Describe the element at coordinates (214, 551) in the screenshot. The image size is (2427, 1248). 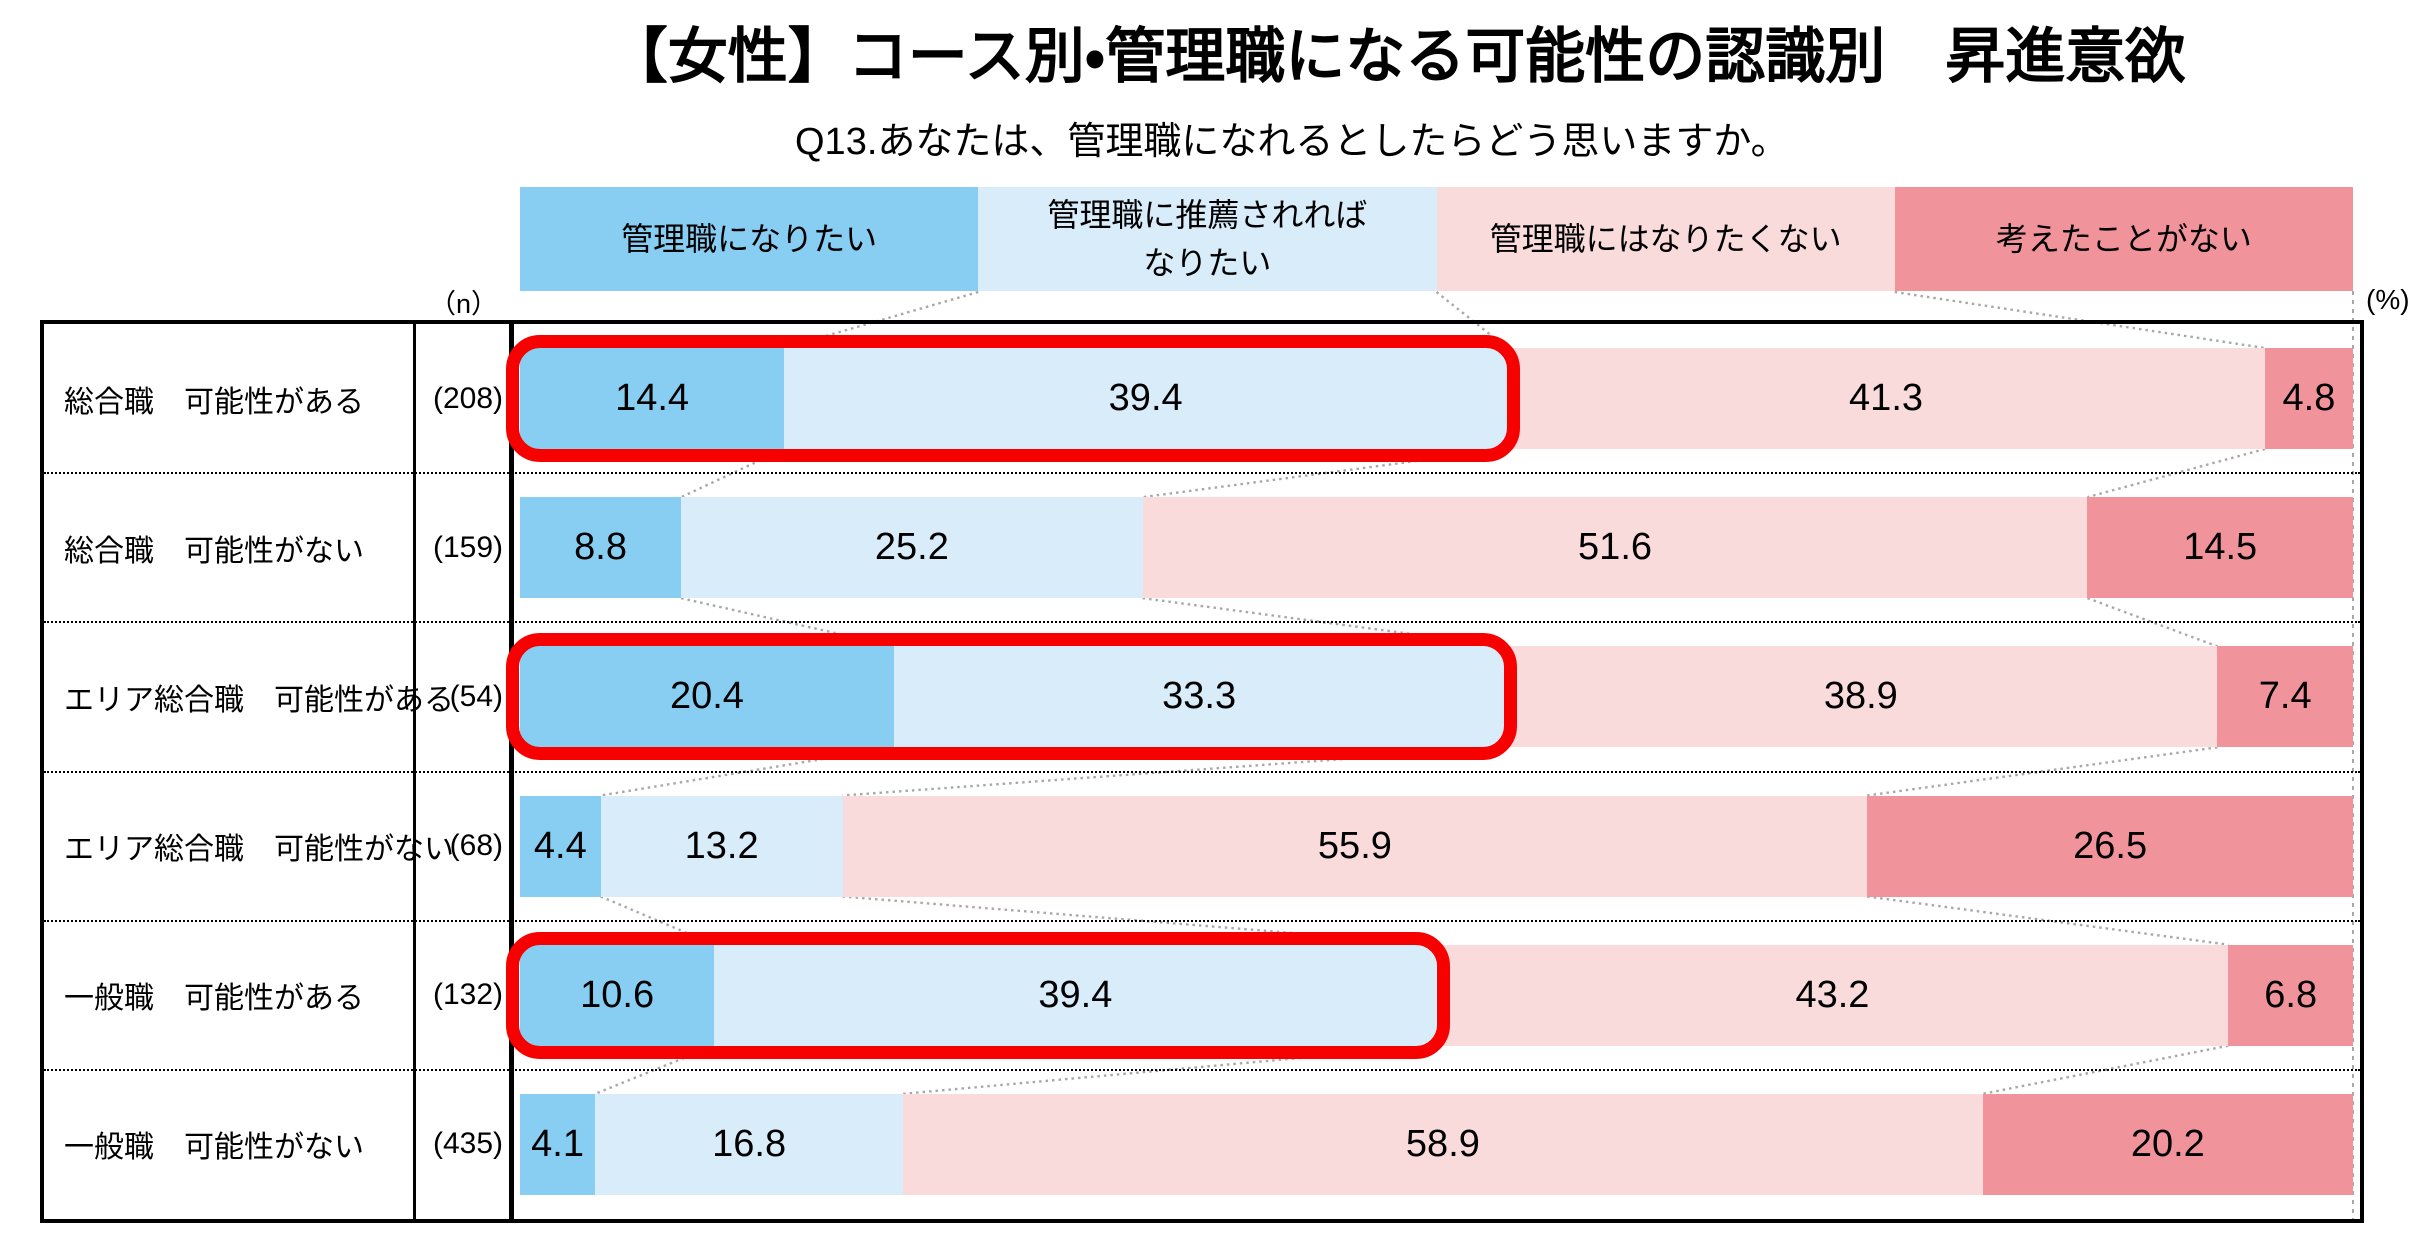
I see `row-label: 総合職 可能性がない` at that location.